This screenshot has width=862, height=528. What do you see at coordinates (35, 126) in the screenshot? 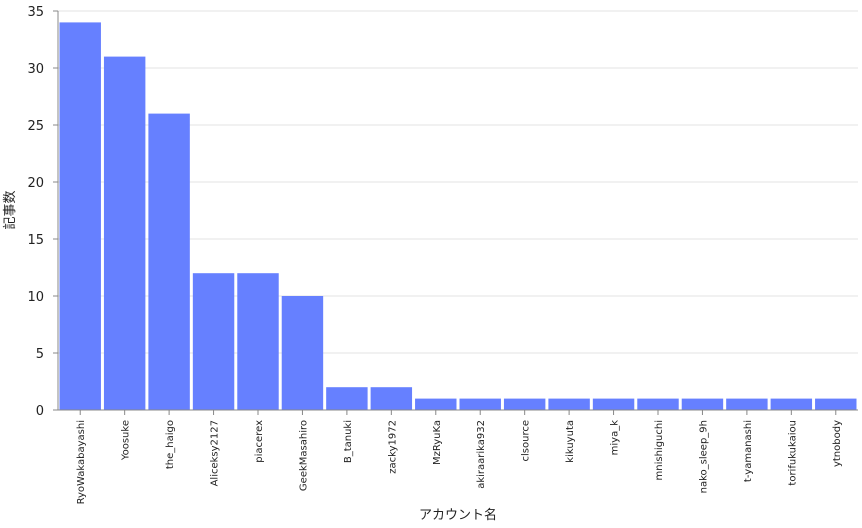
I see `y-tick-label: 25` at bounding box center [35, 126].